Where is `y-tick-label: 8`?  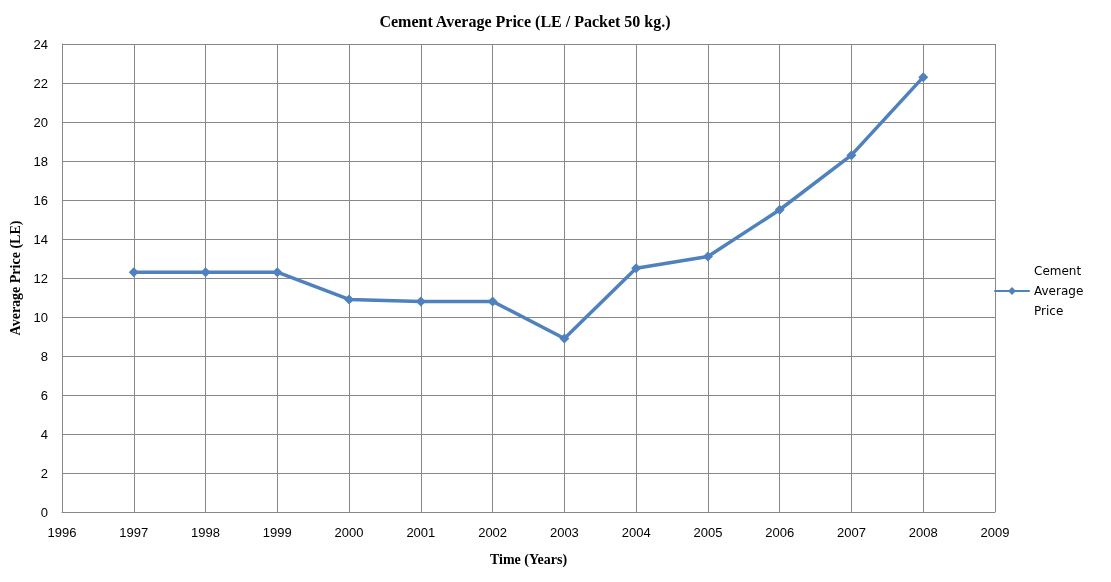 y-tick-label: 8 is located at coordinates (44, 356).